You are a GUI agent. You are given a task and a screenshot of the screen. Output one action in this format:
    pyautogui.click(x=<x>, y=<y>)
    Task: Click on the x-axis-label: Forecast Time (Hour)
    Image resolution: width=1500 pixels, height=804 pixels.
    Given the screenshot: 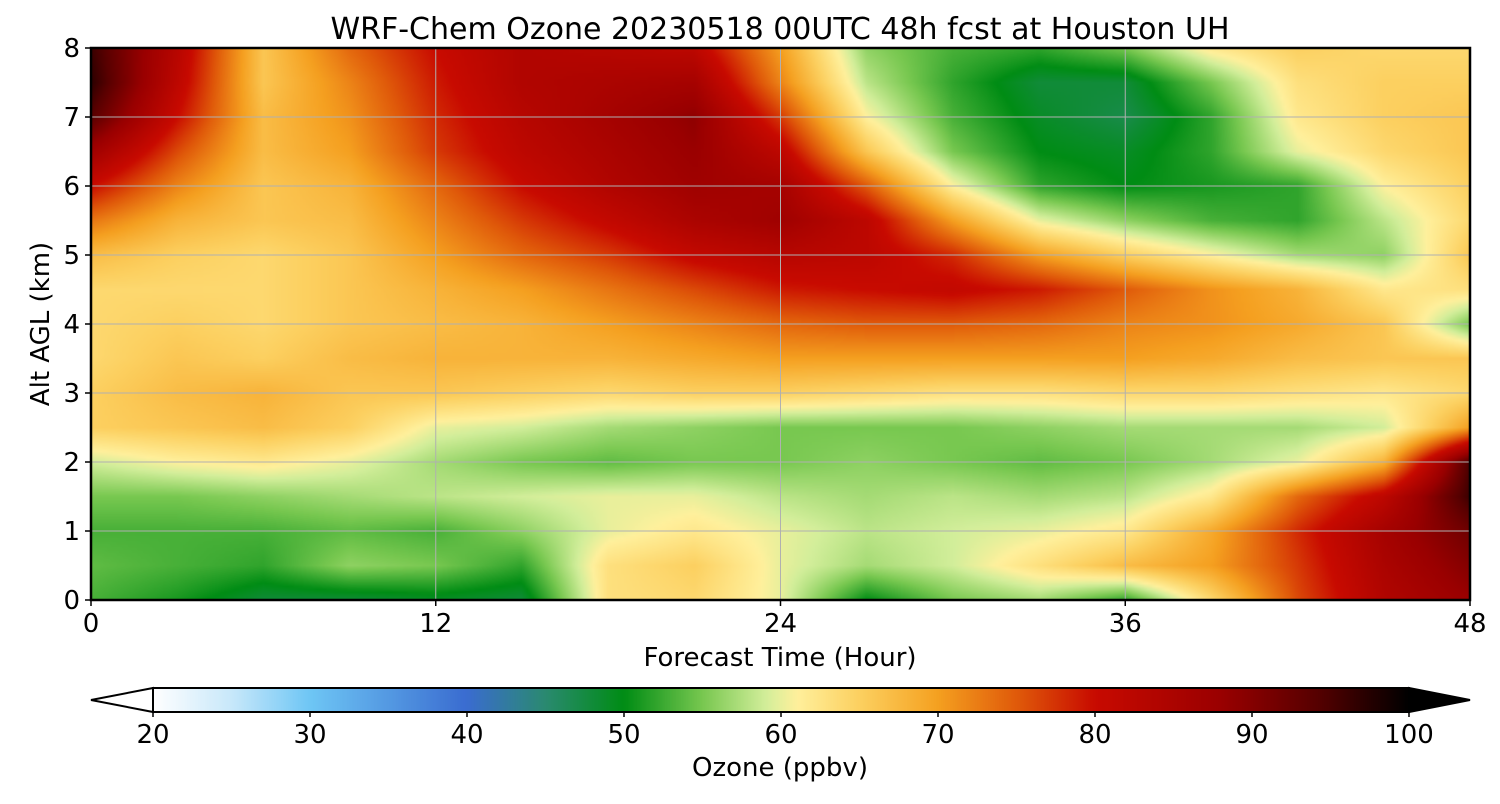 What is the action you would take?
    pyautogui.click(x=779, y=658)
    